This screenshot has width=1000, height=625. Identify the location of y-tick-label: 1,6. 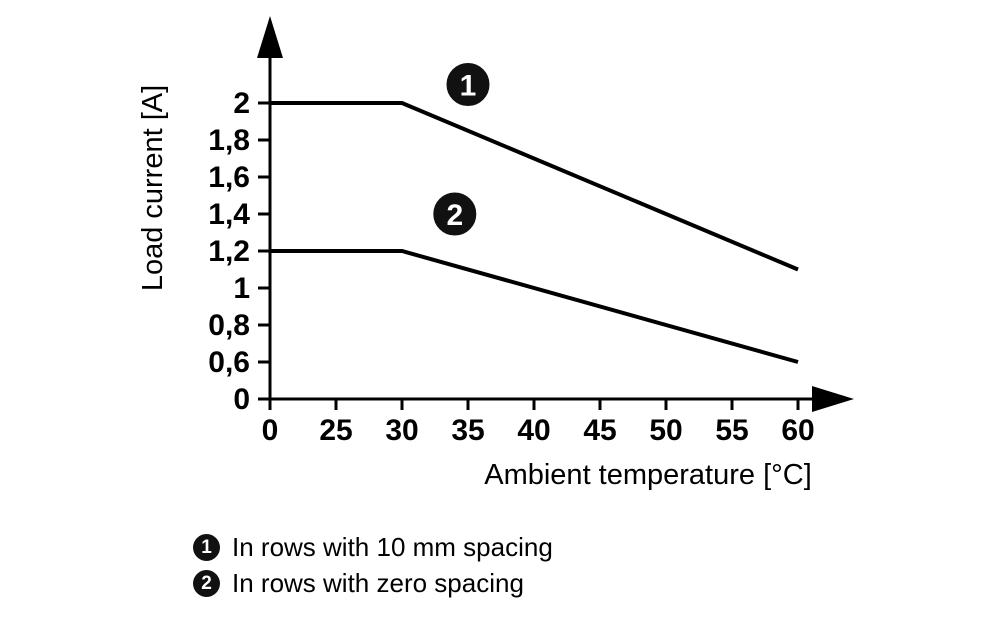
(229, 177).